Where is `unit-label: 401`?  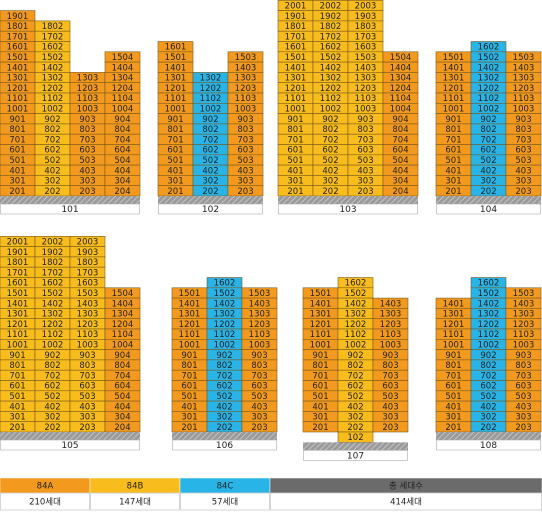
unit-label: 401 is located at coordinates (17, 171).